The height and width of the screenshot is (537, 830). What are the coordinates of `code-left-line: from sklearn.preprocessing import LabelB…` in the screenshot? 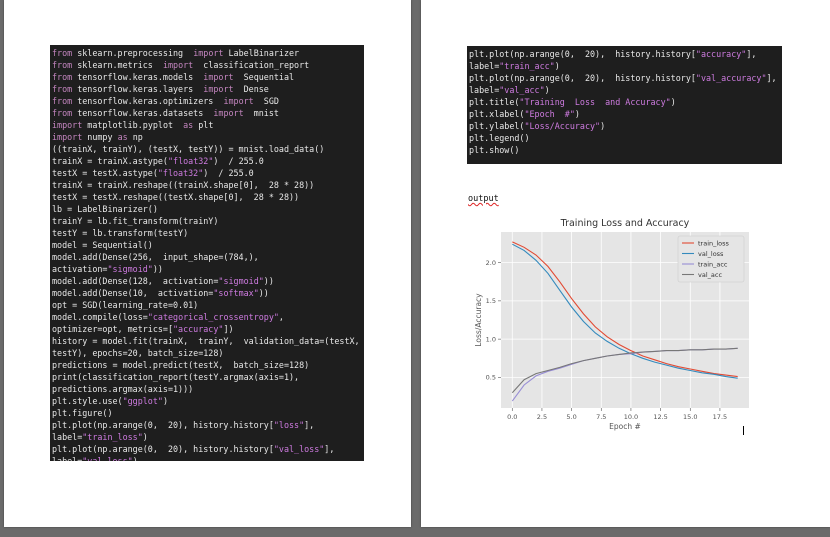 It's located at (176, 53).